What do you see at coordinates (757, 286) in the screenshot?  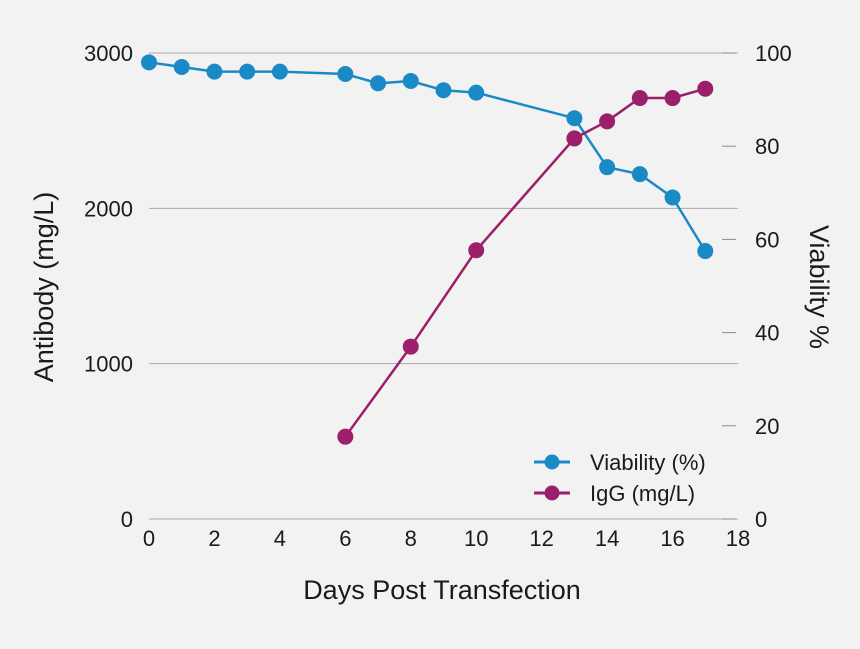 I see `y-right-axis-ticks: 0 20 40 60 80 100` at bounding box center [757, 286].